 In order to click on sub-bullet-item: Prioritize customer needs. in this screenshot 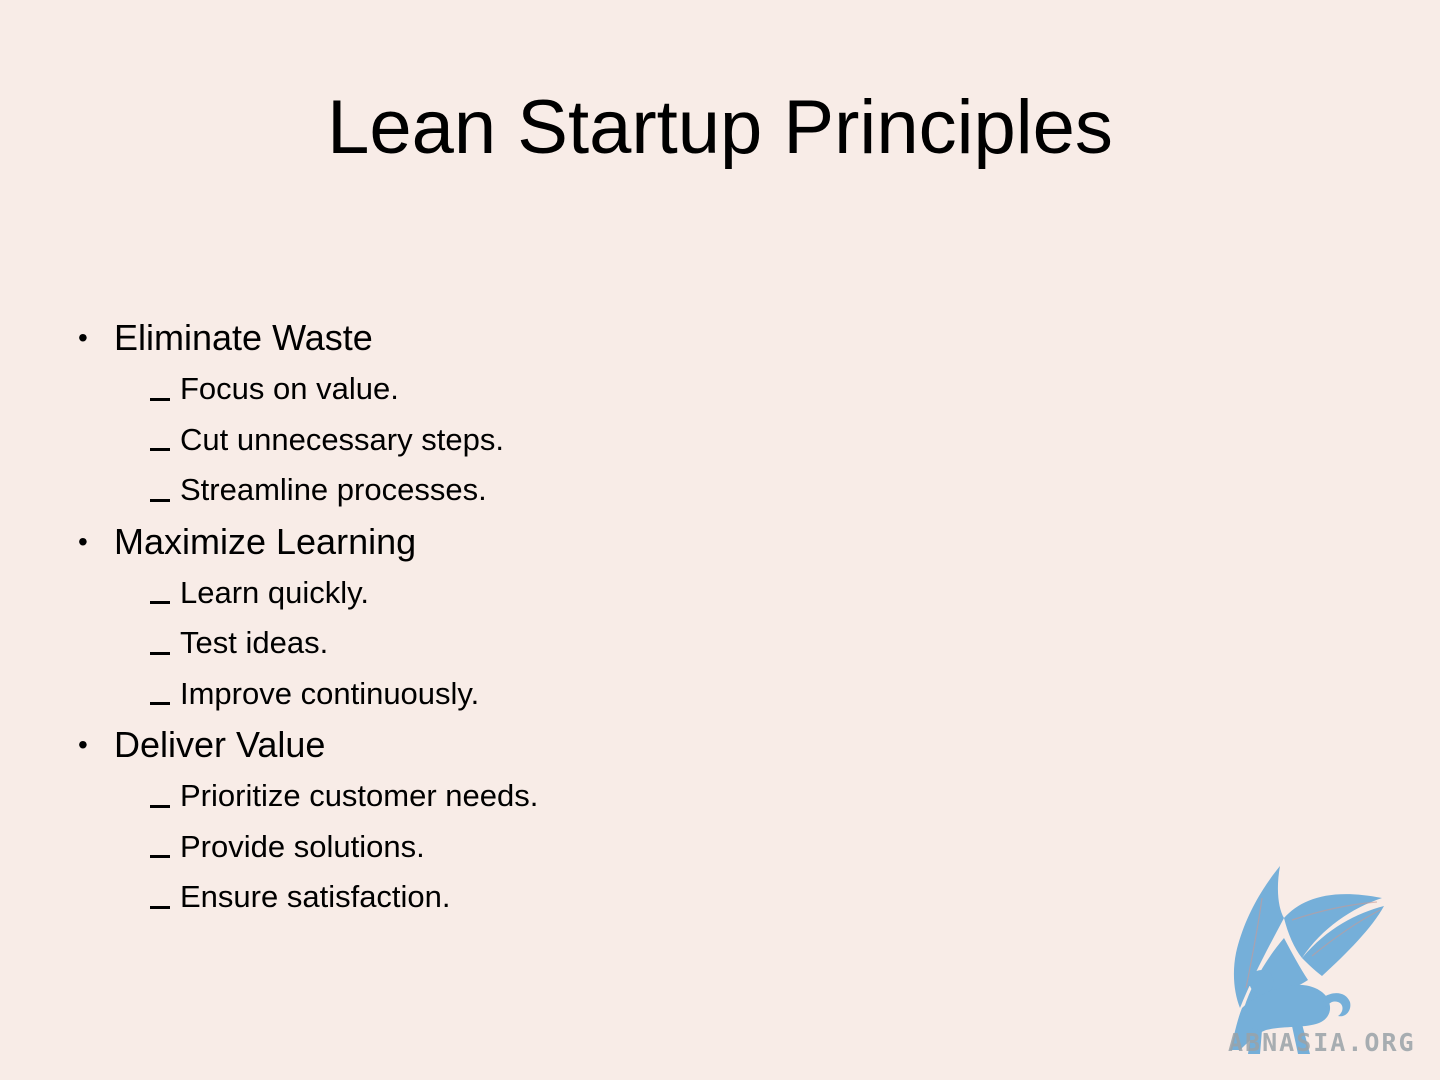, I will do `click(528, 796)`.